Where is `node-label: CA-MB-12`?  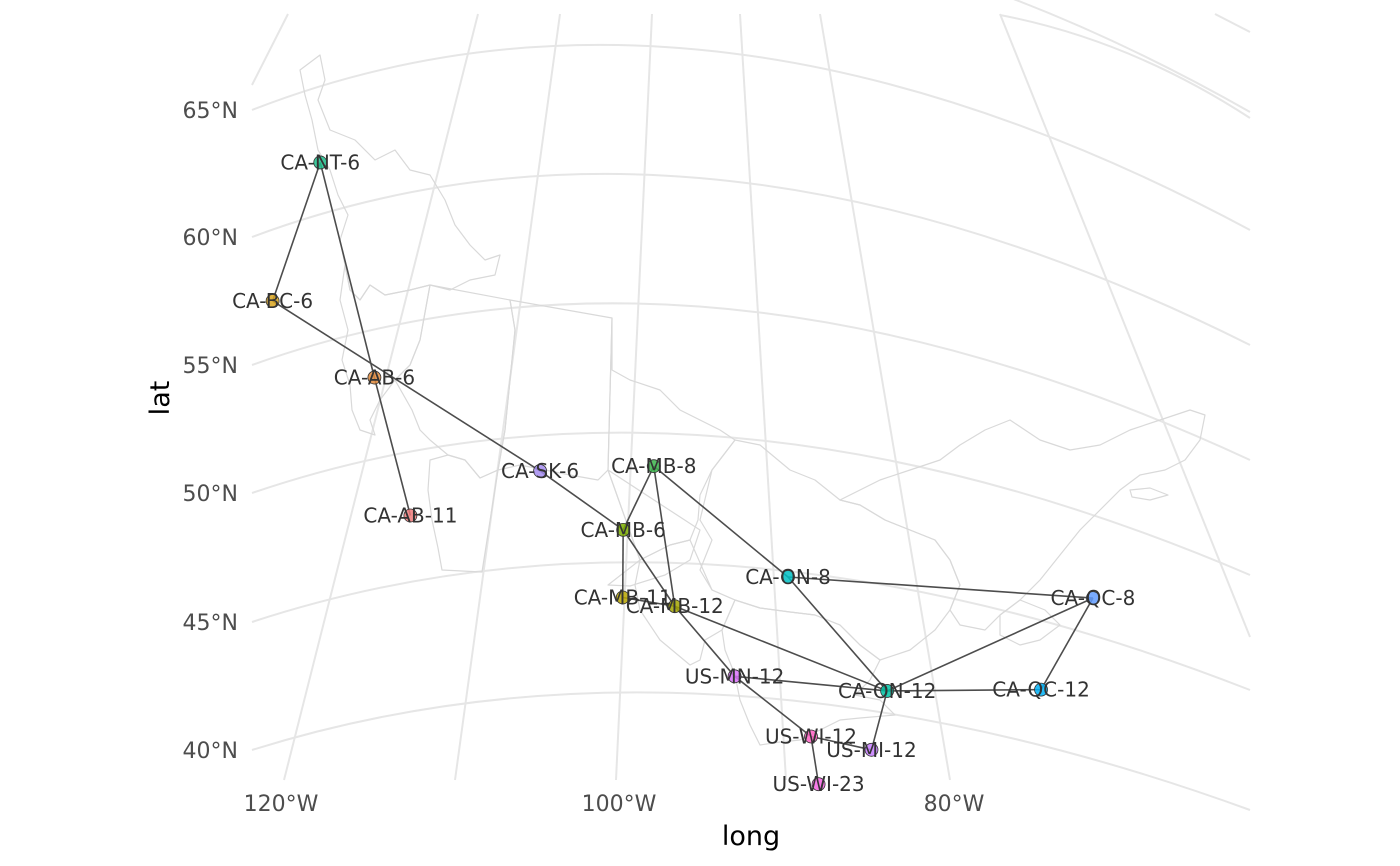 node-label: CA-MB-12 is located at coordinates (675, 606).